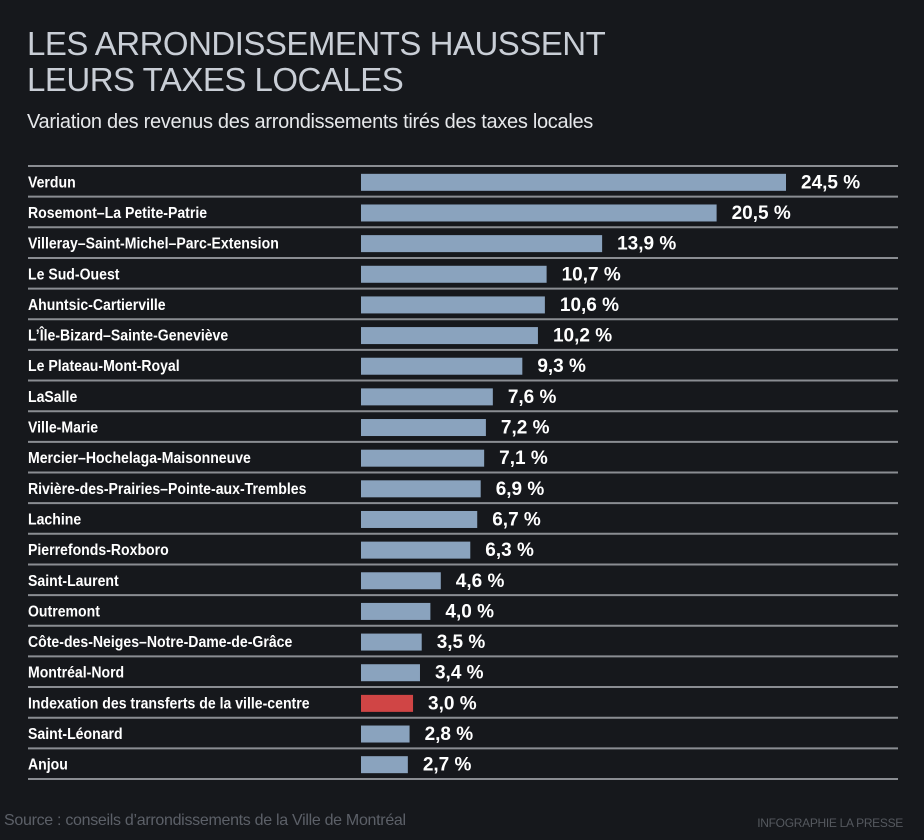 The width and height of the screenshot is (924, 840). Describe the element at coordinates (761, 213) in the screenshot. I see `value-label: 20,5 %` at that location.